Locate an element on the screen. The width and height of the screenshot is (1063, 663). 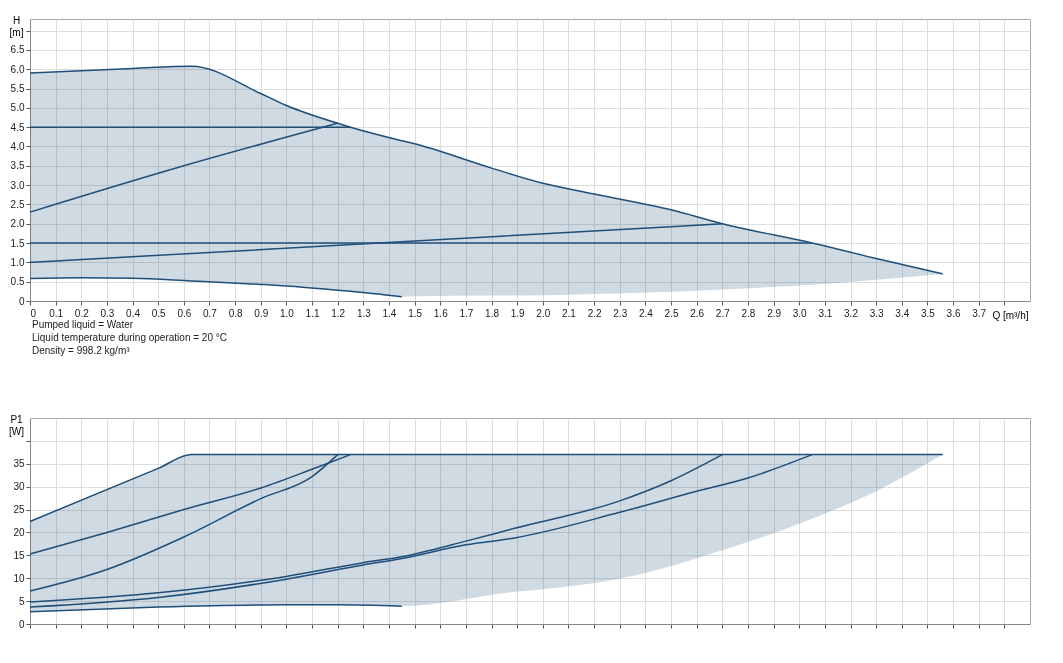
x-tick-label: 2.9 is located at coordinates (774, 313).